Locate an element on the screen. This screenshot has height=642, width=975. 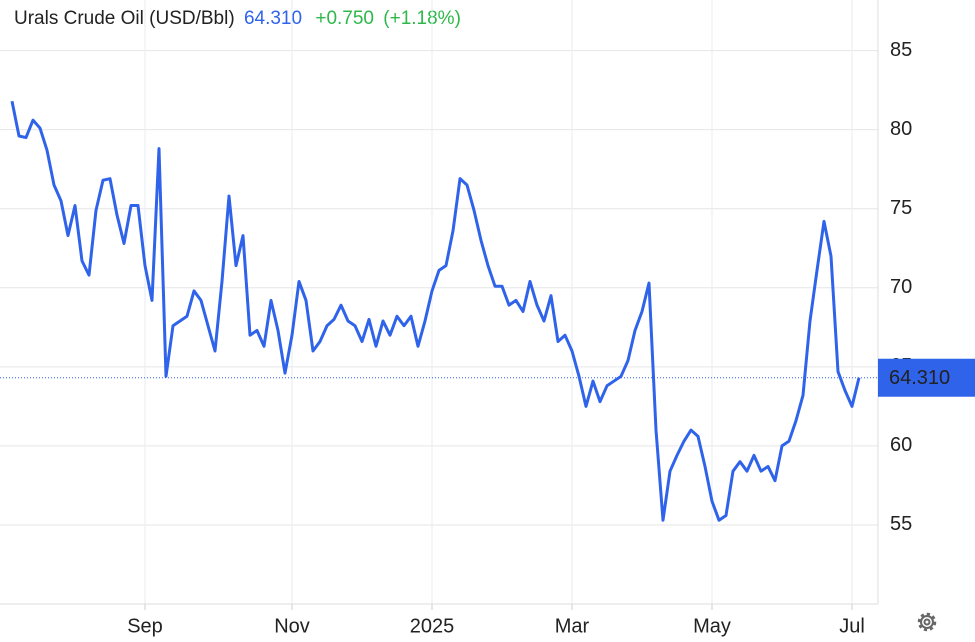
x-tick-label: Sep is located at coordinates (145, 626).